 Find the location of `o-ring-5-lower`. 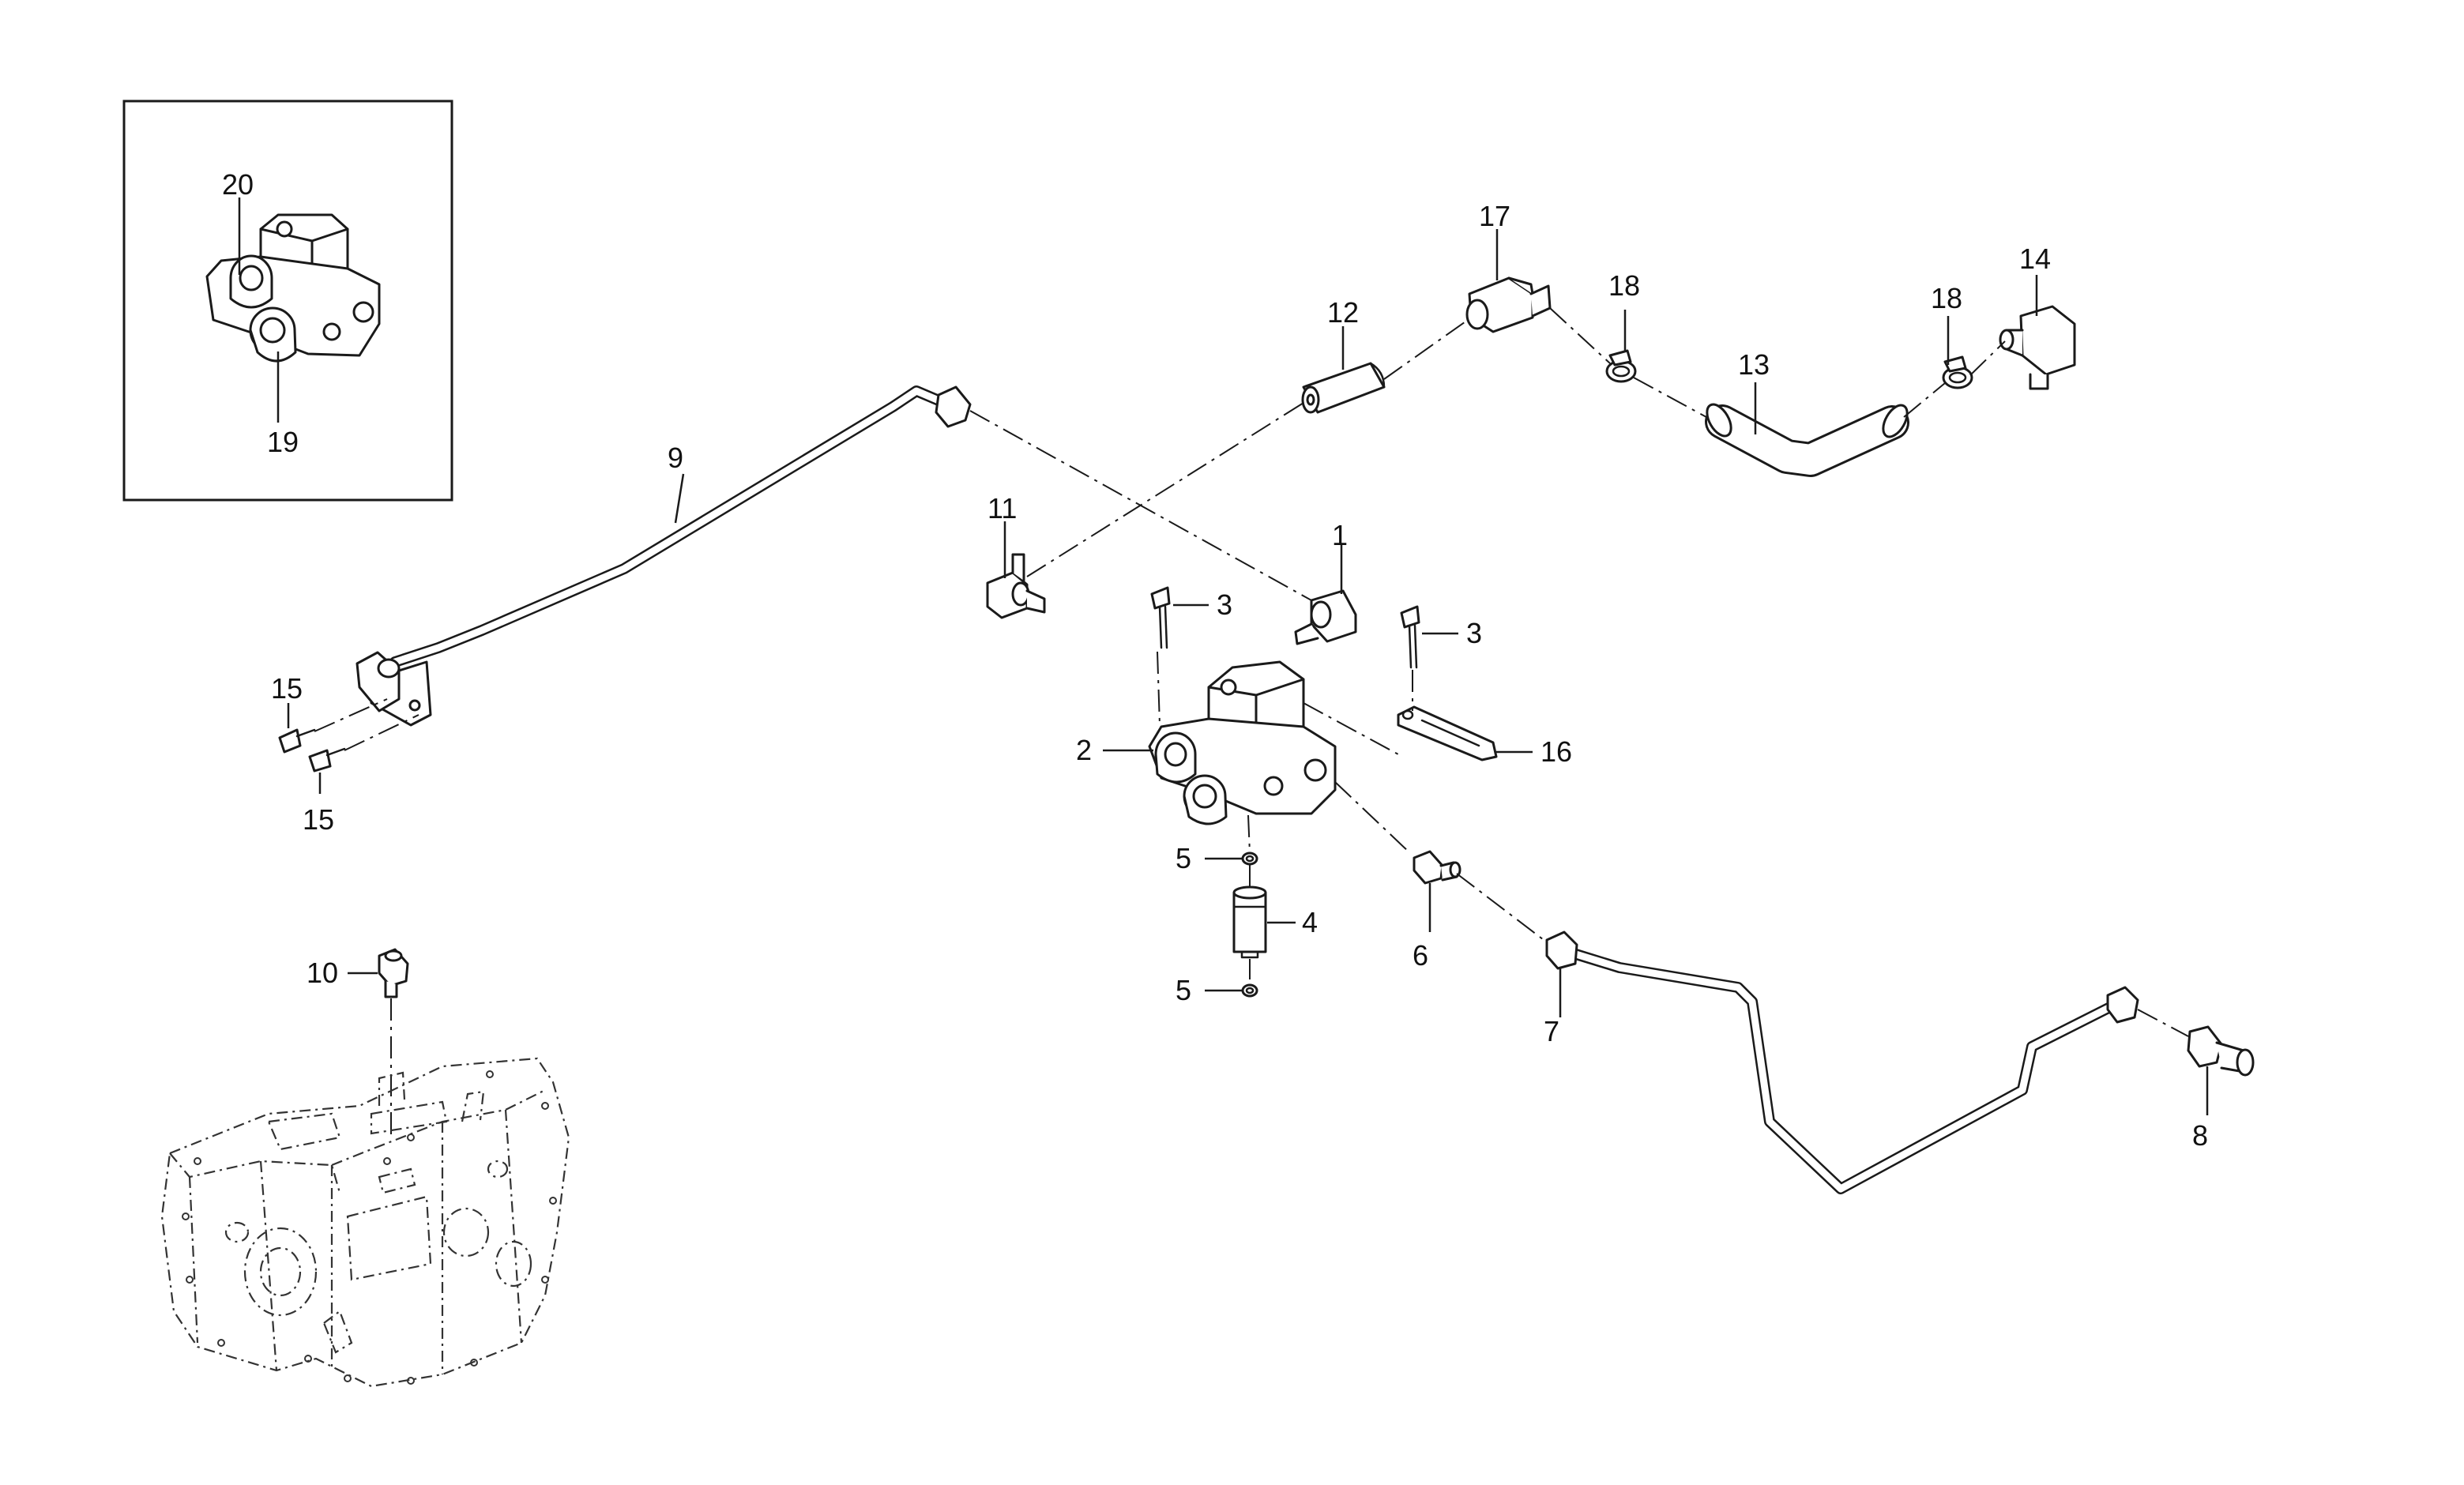

o-ring-5-lower is located at coordinates (1249, 990).